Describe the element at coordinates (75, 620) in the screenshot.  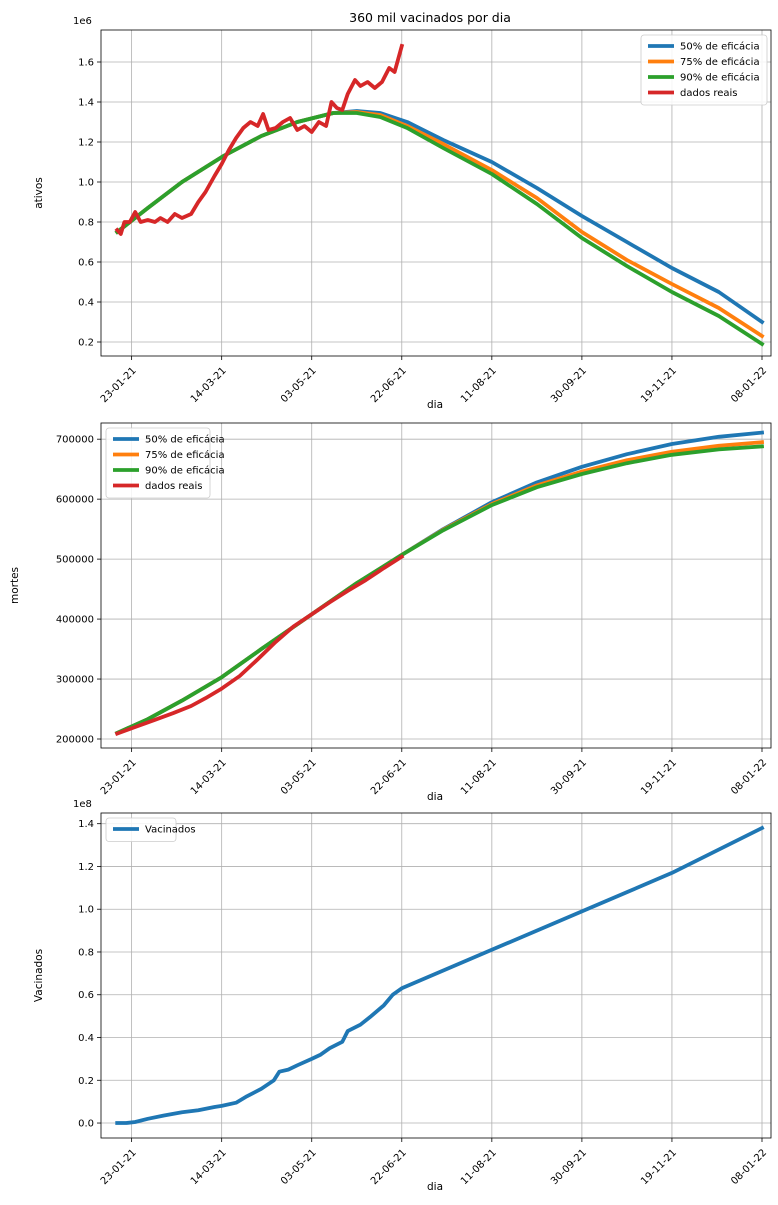
I see `y-tick-label: 400000` at that location.